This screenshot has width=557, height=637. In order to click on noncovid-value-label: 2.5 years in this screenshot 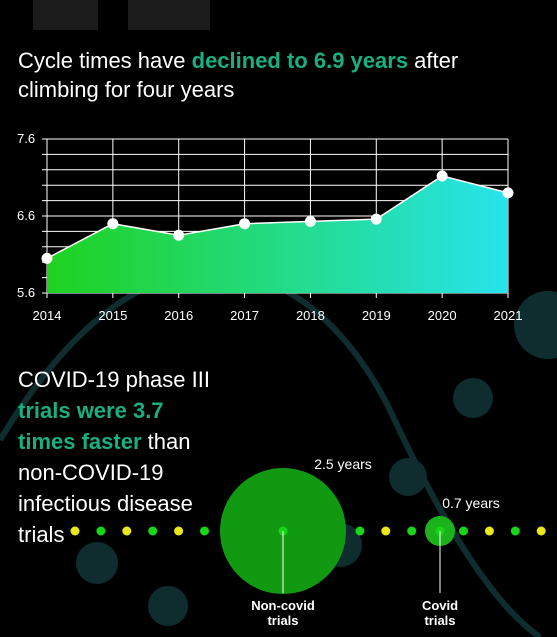, I will do `click(343, 464)`.